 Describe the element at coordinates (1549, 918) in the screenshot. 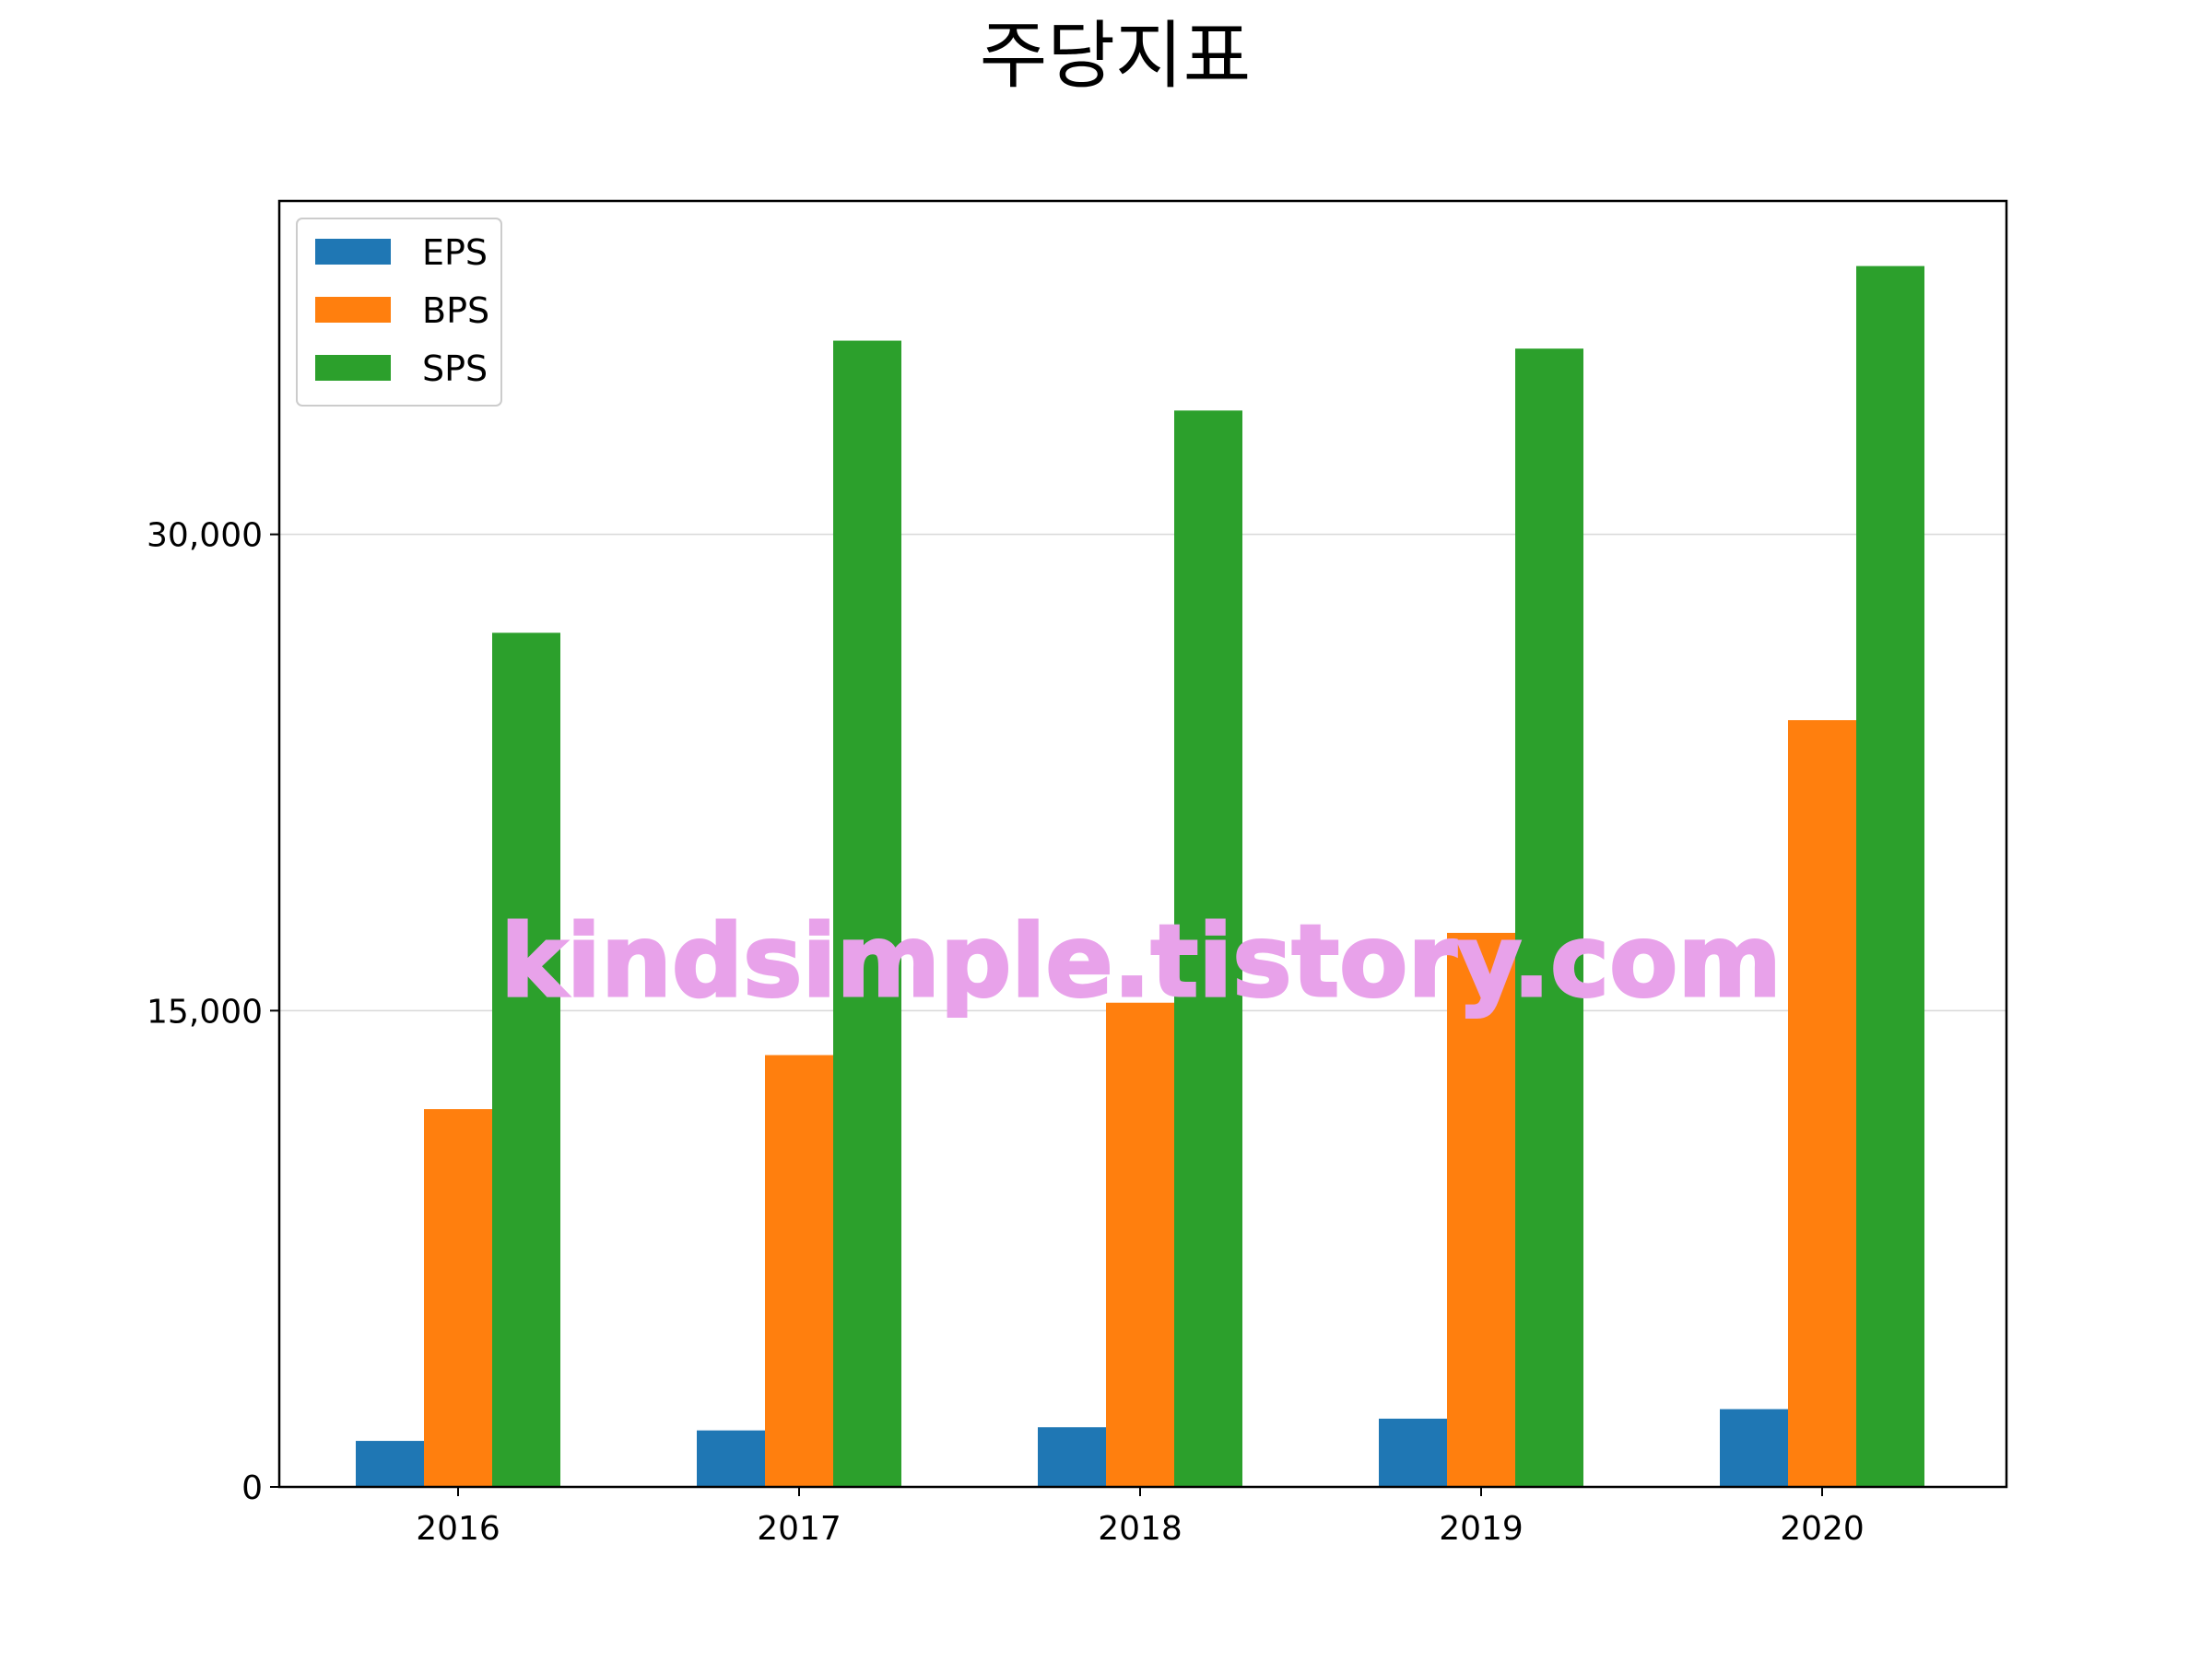

I see `bar-sps-2019` at that location.